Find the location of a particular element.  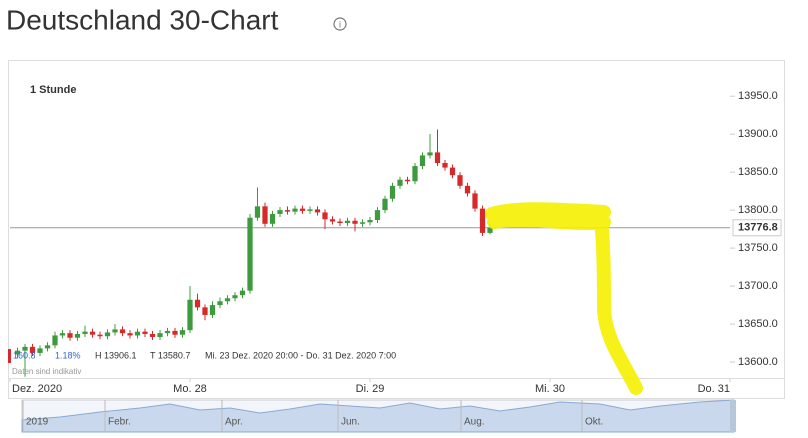

x-tick-label: Mi. 30 is located at coordinates (550, 389).